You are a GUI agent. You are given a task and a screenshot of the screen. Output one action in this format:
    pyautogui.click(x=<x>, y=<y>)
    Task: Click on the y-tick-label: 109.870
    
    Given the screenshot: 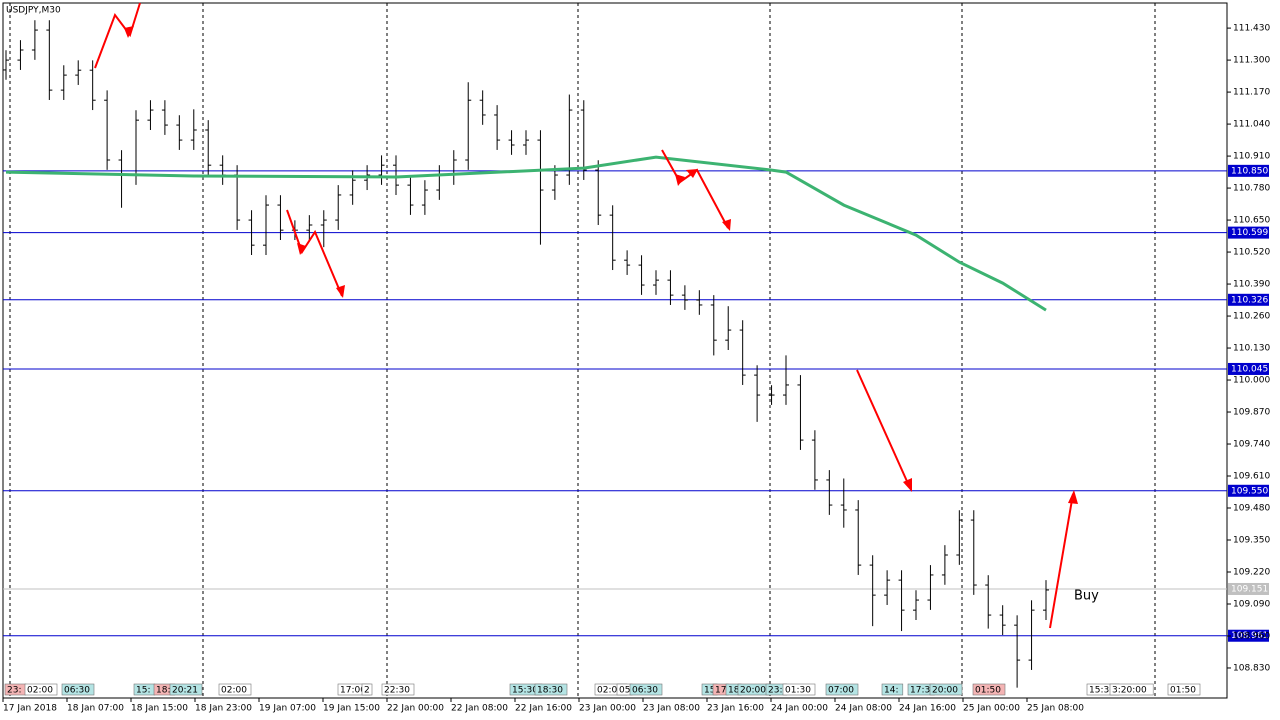 What is the action you would take?
    pyautogui.click(x=1251, y=413)
    